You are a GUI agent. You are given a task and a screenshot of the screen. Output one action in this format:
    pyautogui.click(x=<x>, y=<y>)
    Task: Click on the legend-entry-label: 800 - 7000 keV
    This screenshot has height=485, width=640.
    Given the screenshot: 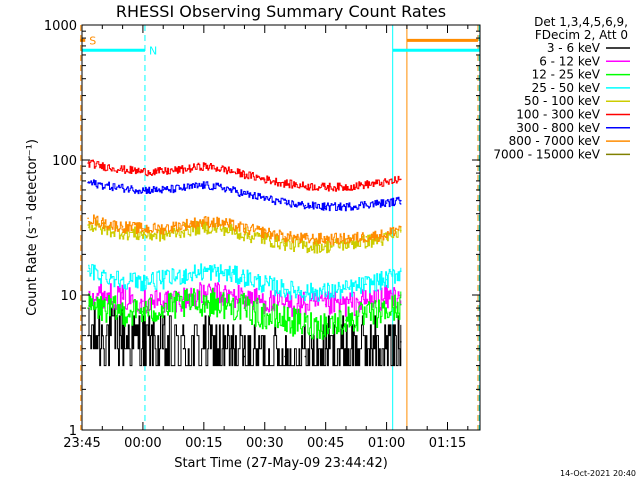 What is the action you would take?
    pyautogui.click(x=555, y=141)
    